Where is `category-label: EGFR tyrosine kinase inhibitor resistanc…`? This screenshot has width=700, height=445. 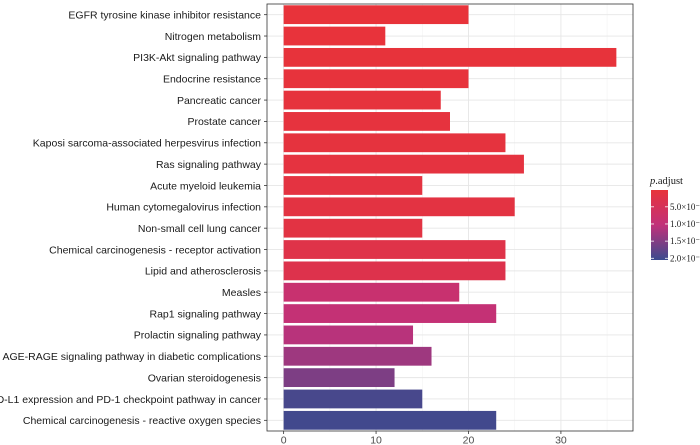 category-label: EGFR tyrosine kinase inhibitor resistanc… is located at coordinates (164, 15).